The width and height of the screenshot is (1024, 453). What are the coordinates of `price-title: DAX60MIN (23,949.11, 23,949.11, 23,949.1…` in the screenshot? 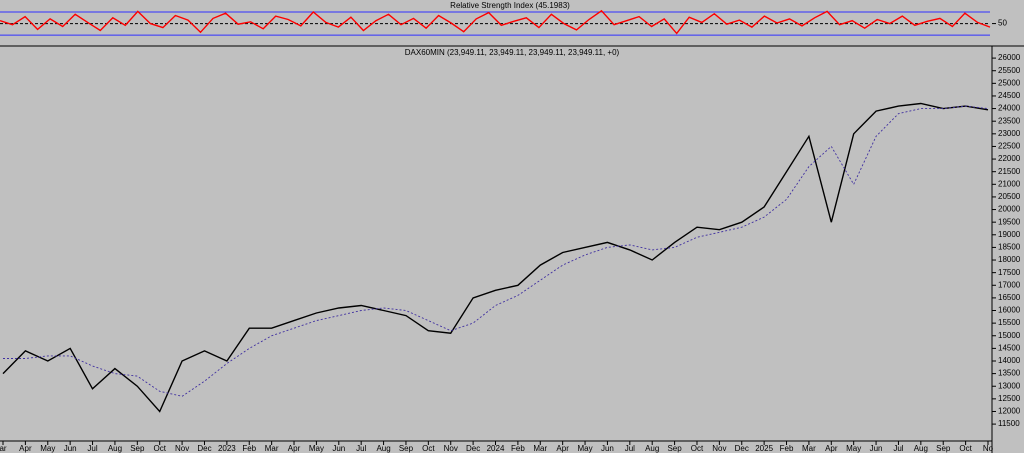 It's located at (512, 52).